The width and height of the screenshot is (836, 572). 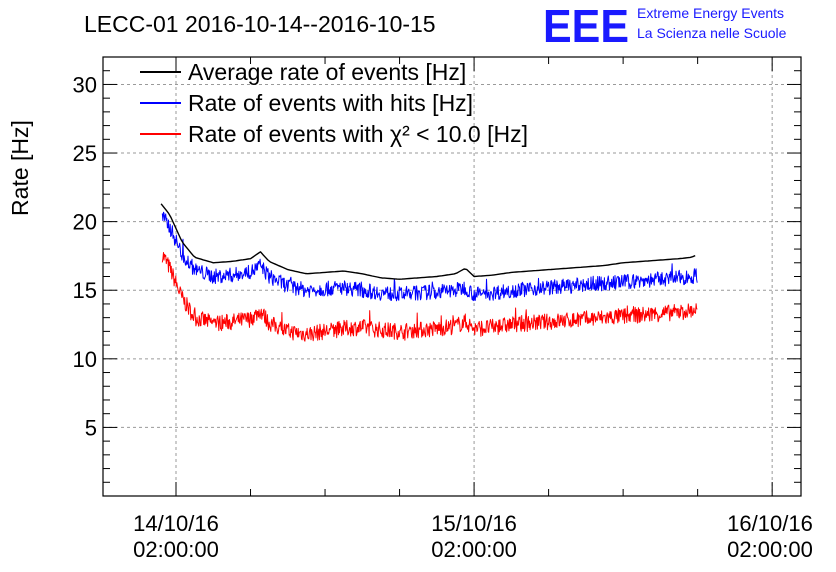 I want to click on x-tick-label-date: 16/10/16, so click(x=770, y=523).